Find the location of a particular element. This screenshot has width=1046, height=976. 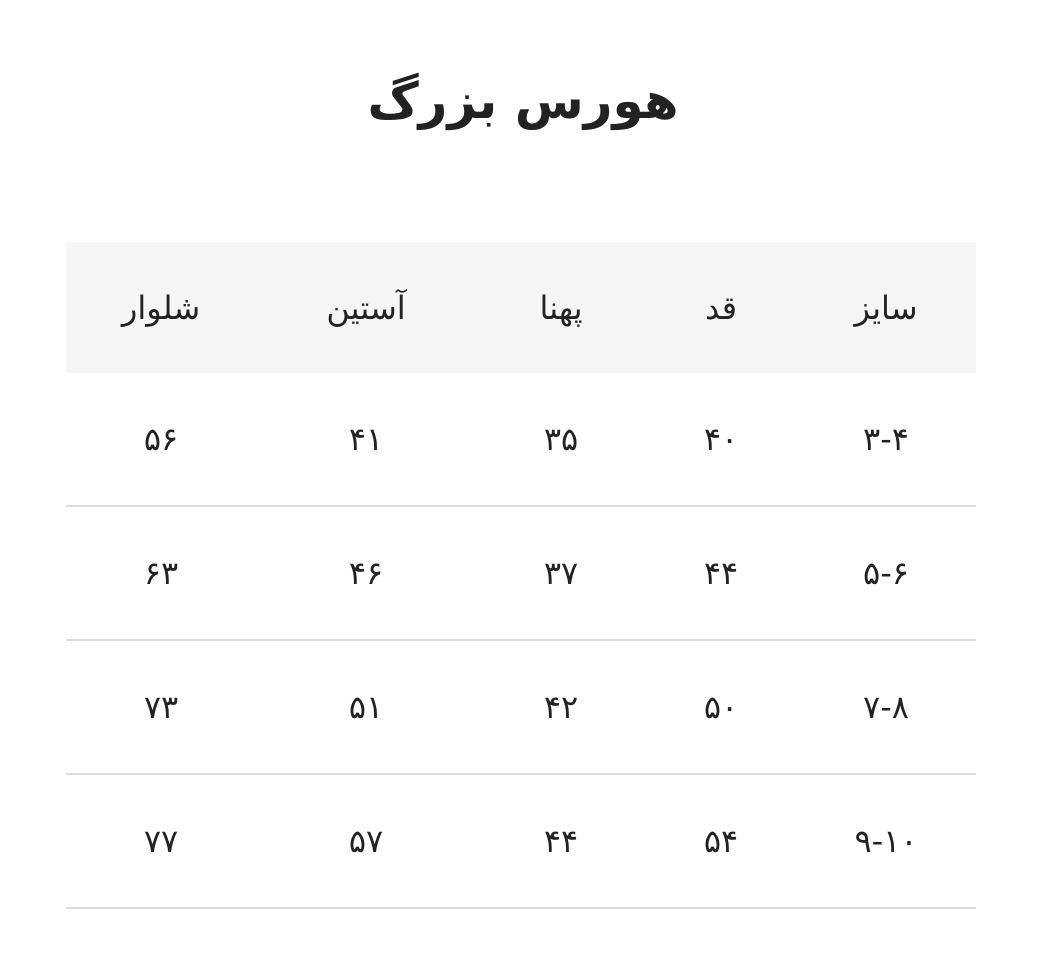

table-header-row: سایز قد پهنا آستین شلوار is located at coordinates (521, 307).